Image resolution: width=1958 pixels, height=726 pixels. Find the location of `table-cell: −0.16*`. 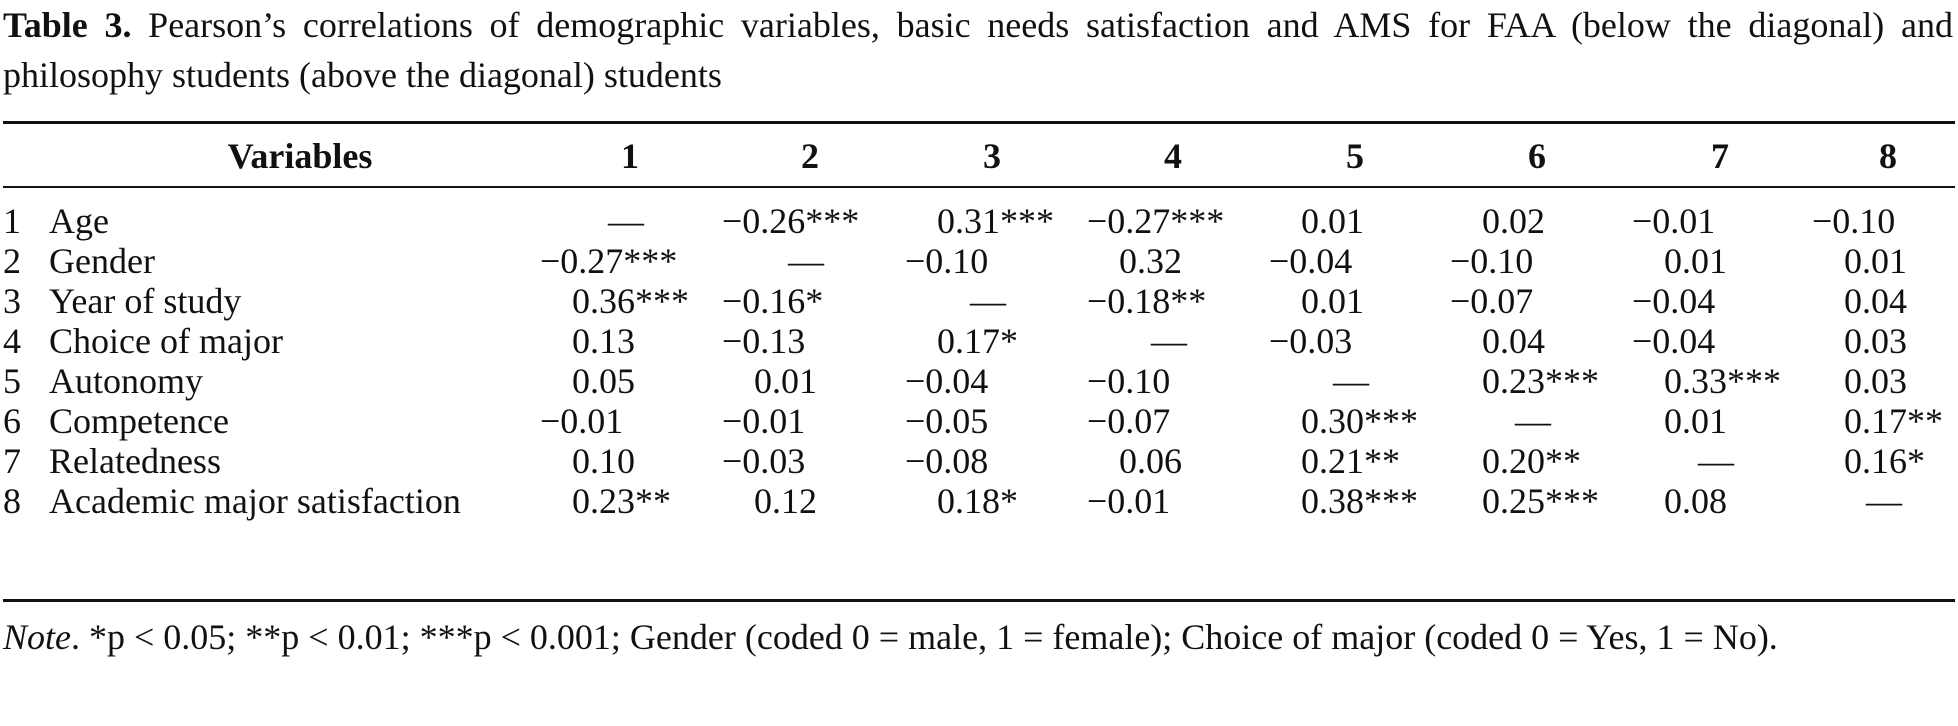

table-cell: −0.16* is located at coordinates (773, 301).